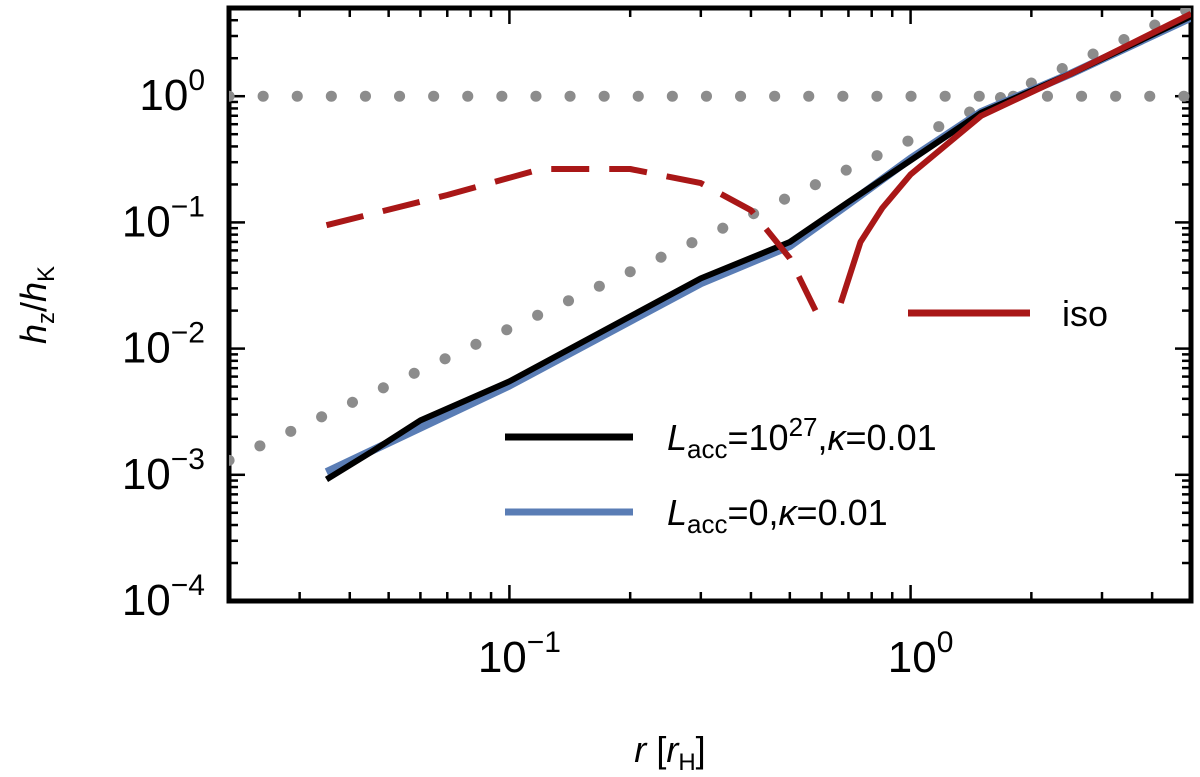 The image size is (1200, 777). Describe the element at coordinates (777, 515) in the screenshot. I see `legend-label-lacc0: Lacc=0,κ=0.01` at that location.